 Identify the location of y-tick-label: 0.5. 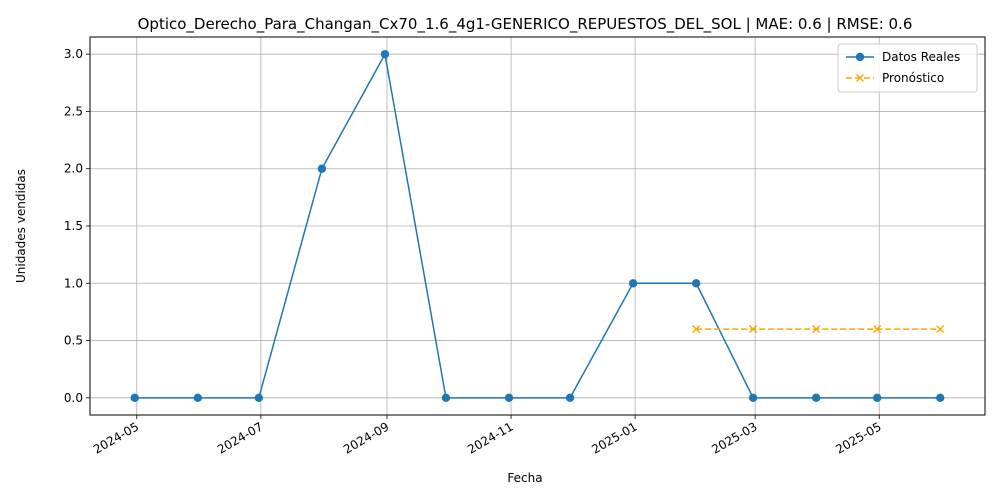
(73, 341).